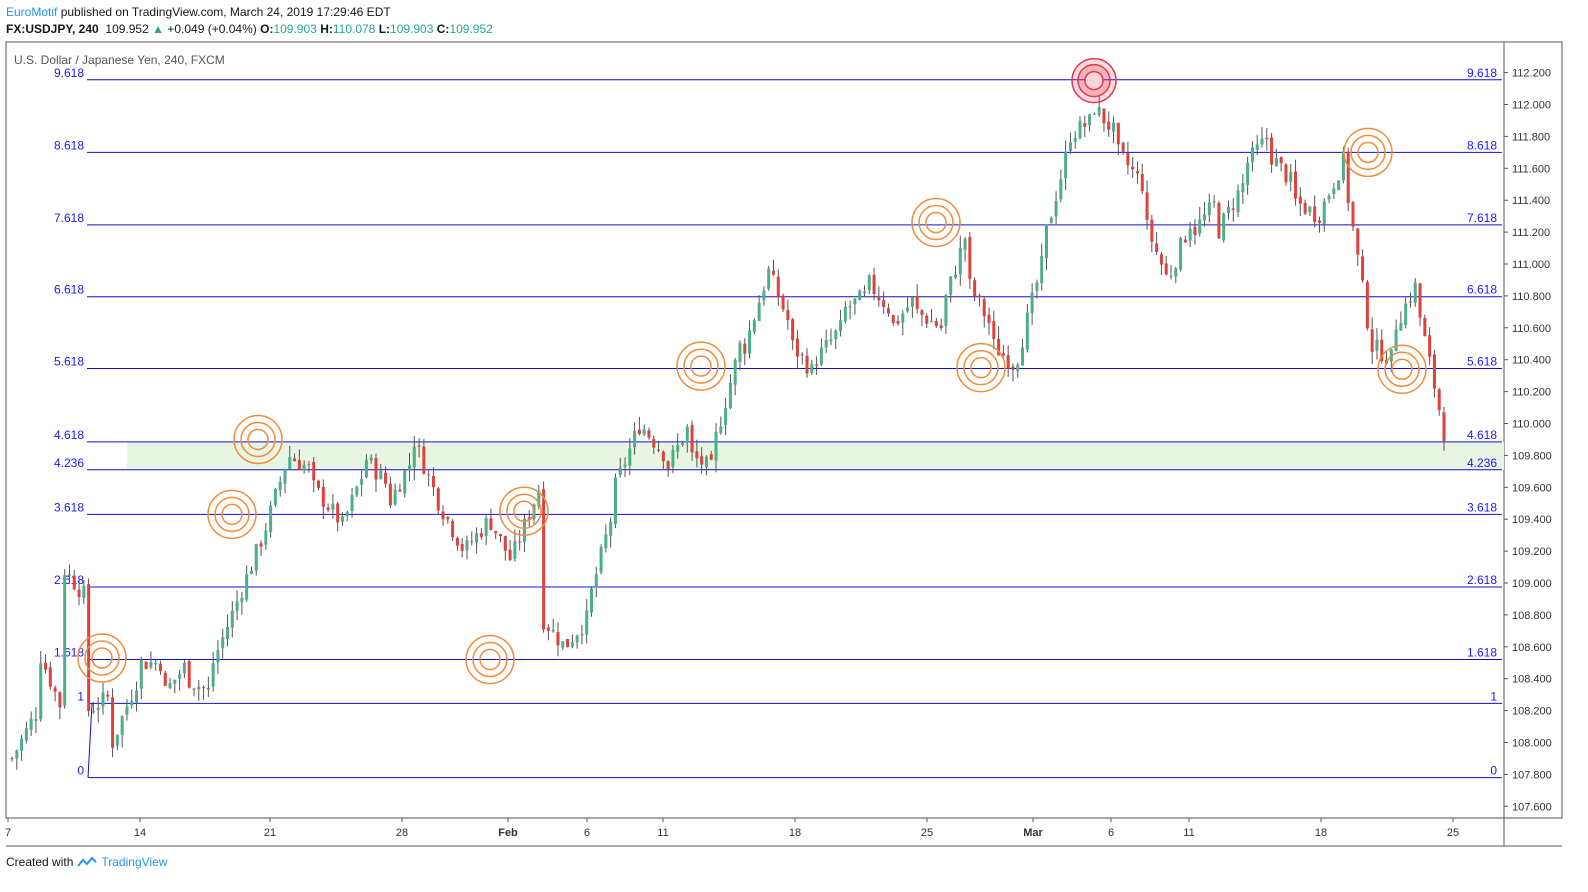 This screenshot has height=892, width=1588. What do you see at coordinates (354, 29) in the screenshot?
I see `high-value: 110.078` at bounding box center [354, 29].